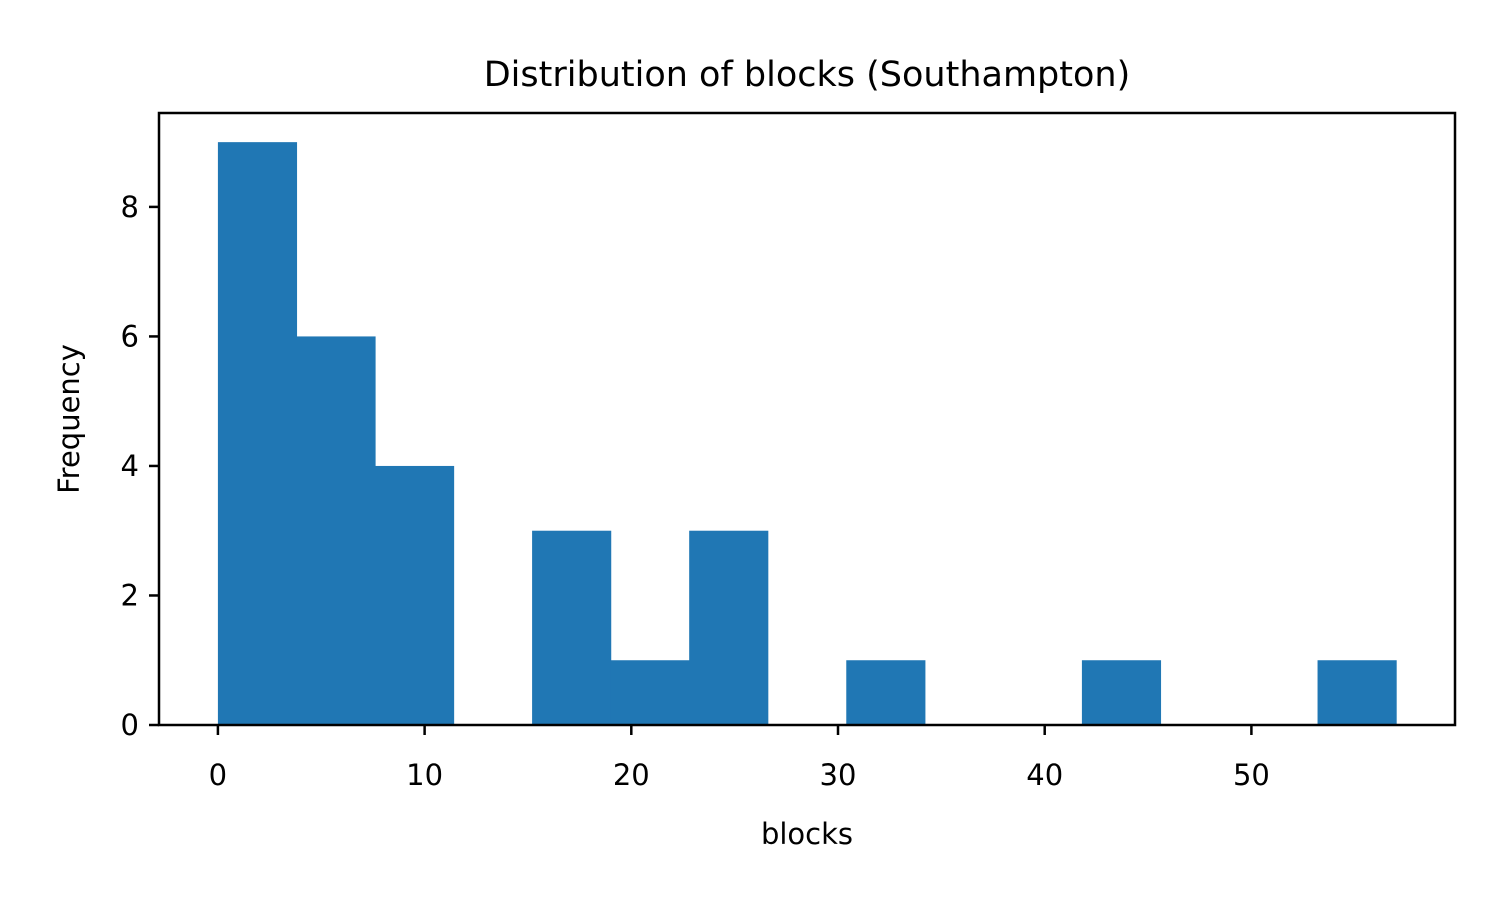 Image resolution: width=1500 pixels, height=900 pixels. I want to click on y-axis-label: Frequency, so click(69, 419).